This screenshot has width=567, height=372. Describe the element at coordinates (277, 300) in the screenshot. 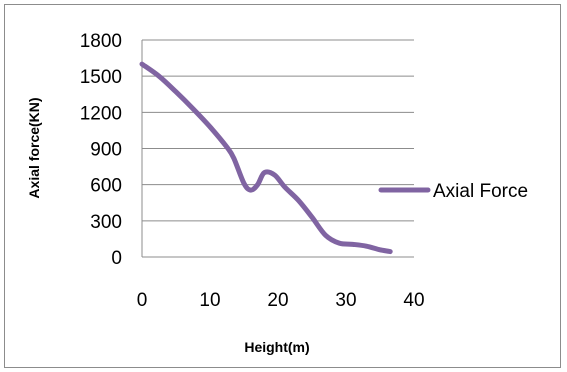

I see `x-tick-label: 20` at that location.